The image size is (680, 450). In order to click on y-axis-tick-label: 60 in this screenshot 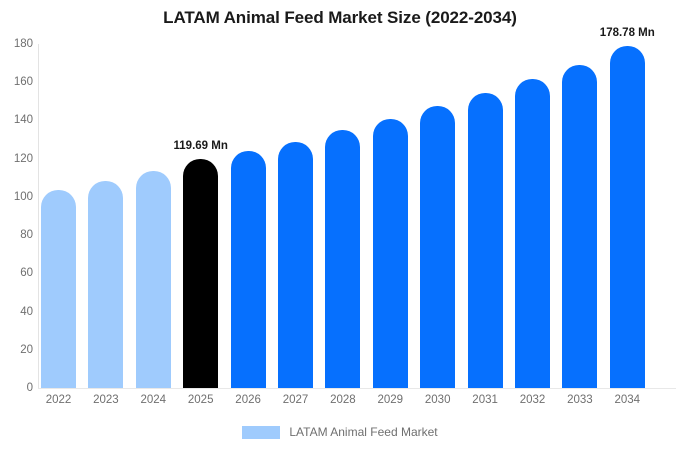, I will do `click(26, 273)`.